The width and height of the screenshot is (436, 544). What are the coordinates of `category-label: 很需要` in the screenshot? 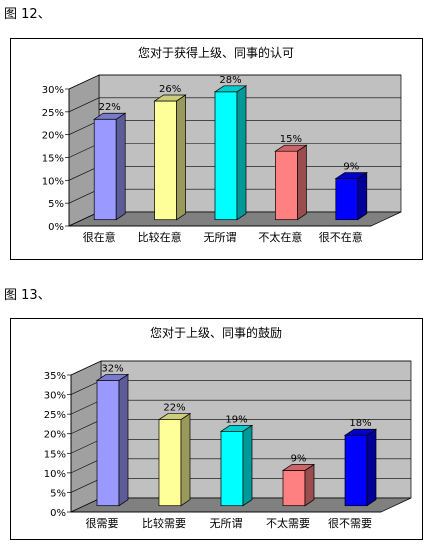 It's located at (102, 523).